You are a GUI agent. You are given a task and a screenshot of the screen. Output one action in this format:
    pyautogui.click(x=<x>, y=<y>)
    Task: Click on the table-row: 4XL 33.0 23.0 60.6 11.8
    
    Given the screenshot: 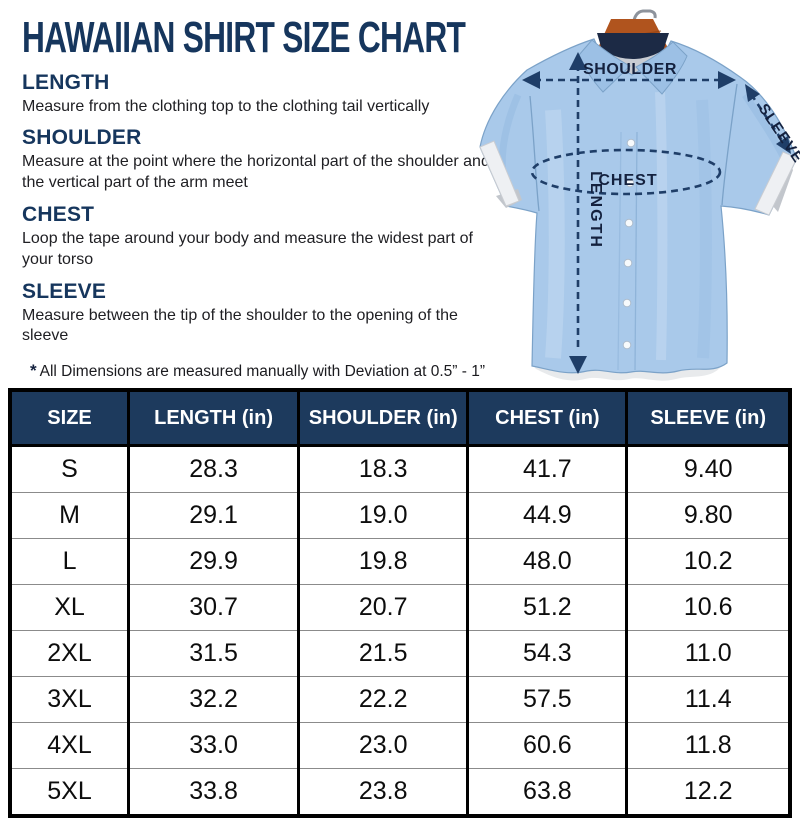 What is the action you would take?
    pyautogui.click(x=400, y=745)
    